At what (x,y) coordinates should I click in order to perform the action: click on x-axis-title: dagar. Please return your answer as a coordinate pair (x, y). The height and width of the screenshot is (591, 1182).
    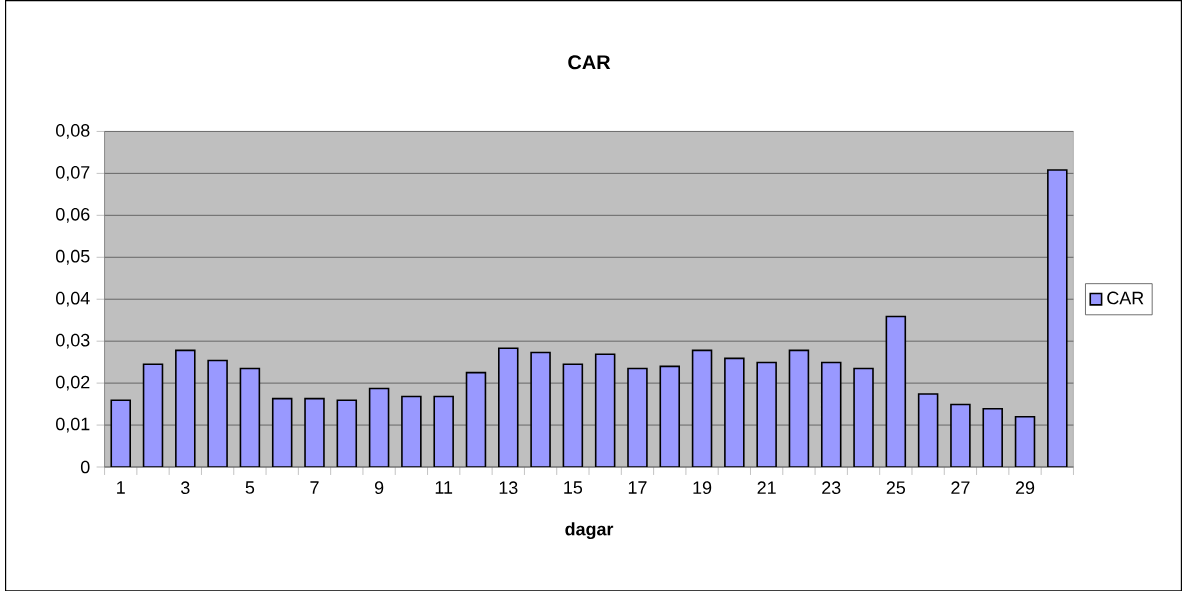
    Looking at the image, I should click on (589, 530).